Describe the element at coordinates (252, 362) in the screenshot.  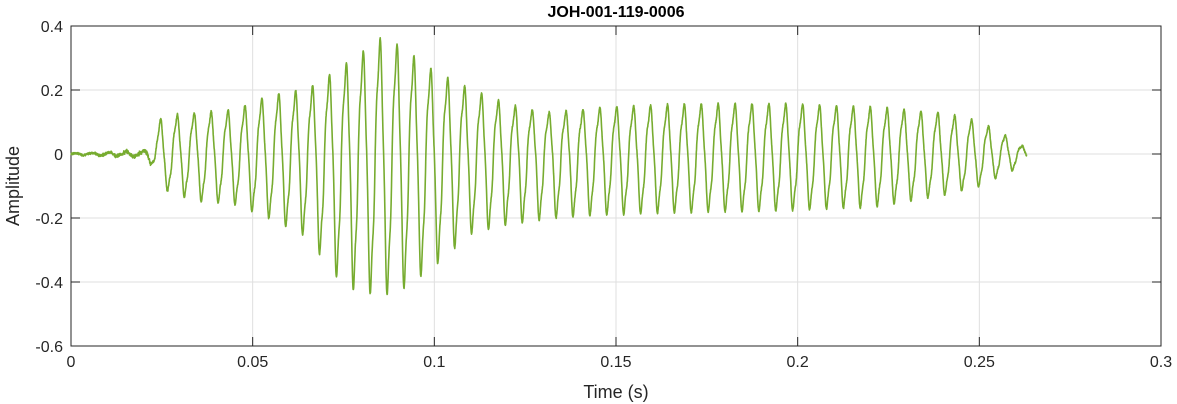
I see `x-tick-label: 0.05` at that location.